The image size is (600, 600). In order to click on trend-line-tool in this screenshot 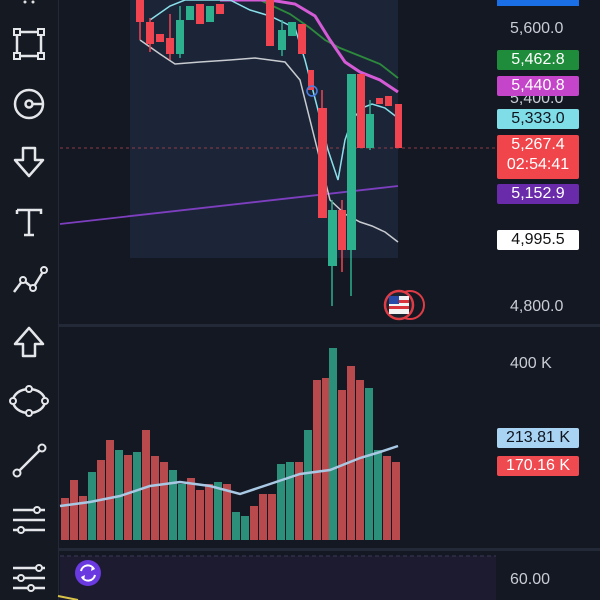, I will do `click(29, 460)`.